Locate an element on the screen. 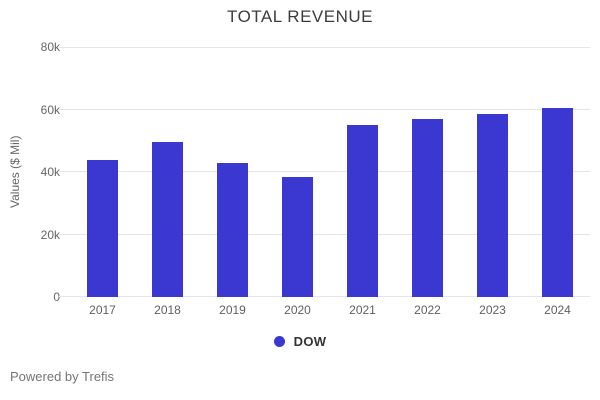  powered-by-text: Powered by Trefis is located at coordinates (62, 376).